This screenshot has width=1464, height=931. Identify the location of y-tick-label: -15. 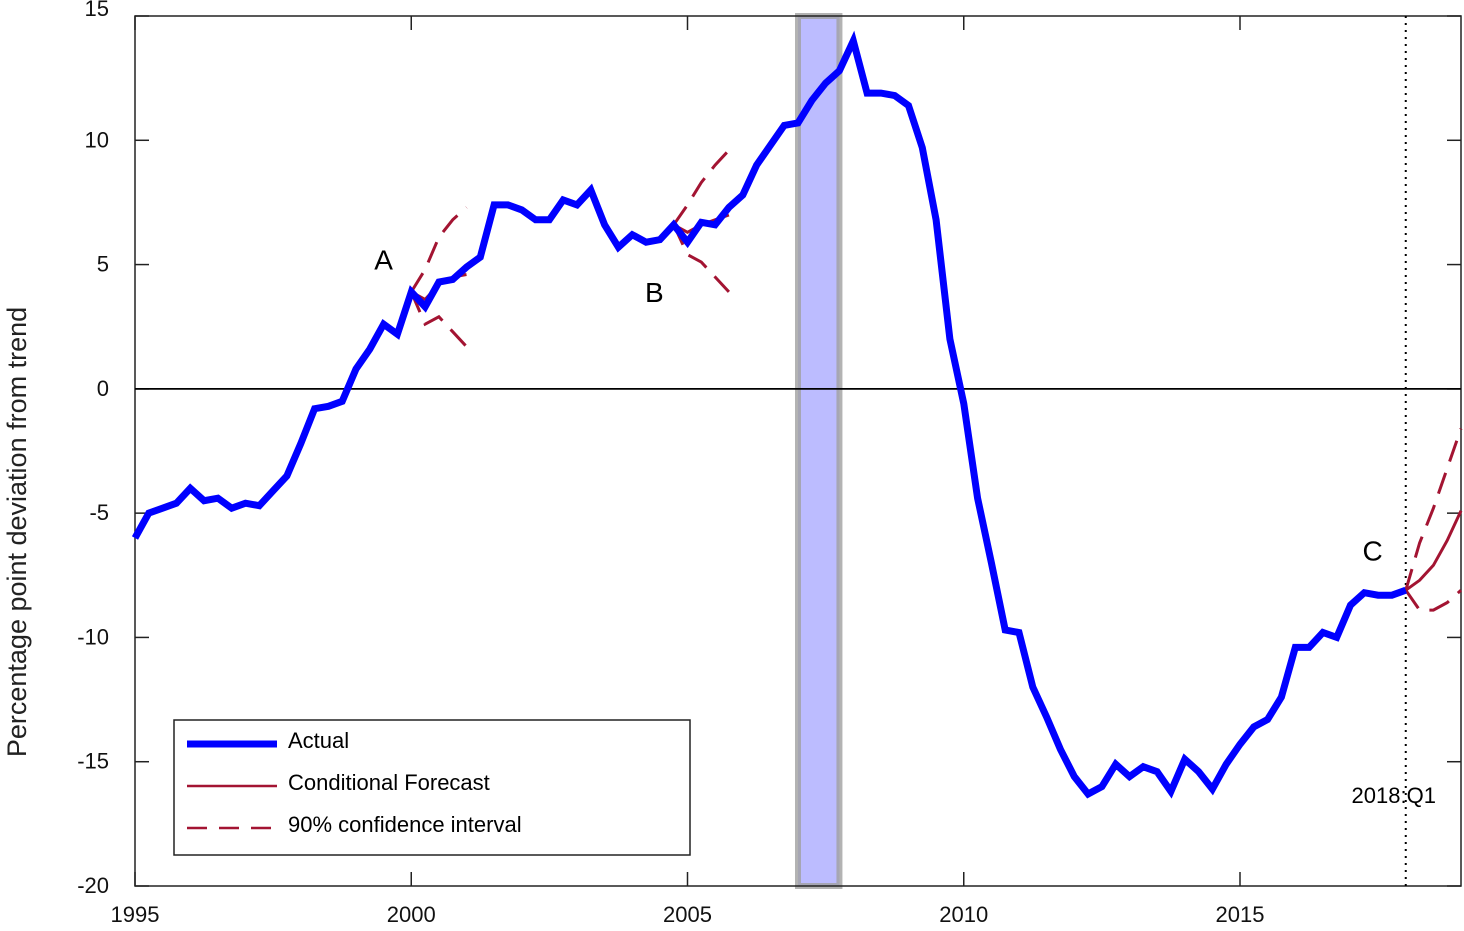
(93, 761).